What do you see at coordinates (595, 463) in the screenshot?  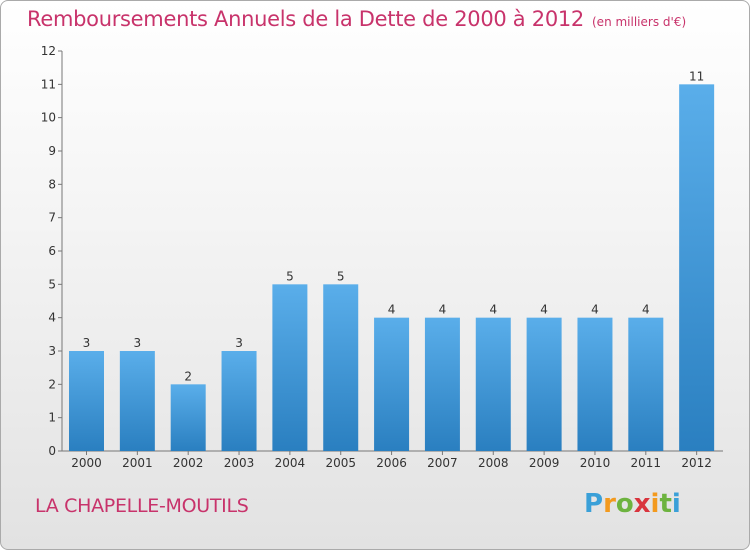 I see `x-tick-label: 2010` at bounding box center [595, 463].